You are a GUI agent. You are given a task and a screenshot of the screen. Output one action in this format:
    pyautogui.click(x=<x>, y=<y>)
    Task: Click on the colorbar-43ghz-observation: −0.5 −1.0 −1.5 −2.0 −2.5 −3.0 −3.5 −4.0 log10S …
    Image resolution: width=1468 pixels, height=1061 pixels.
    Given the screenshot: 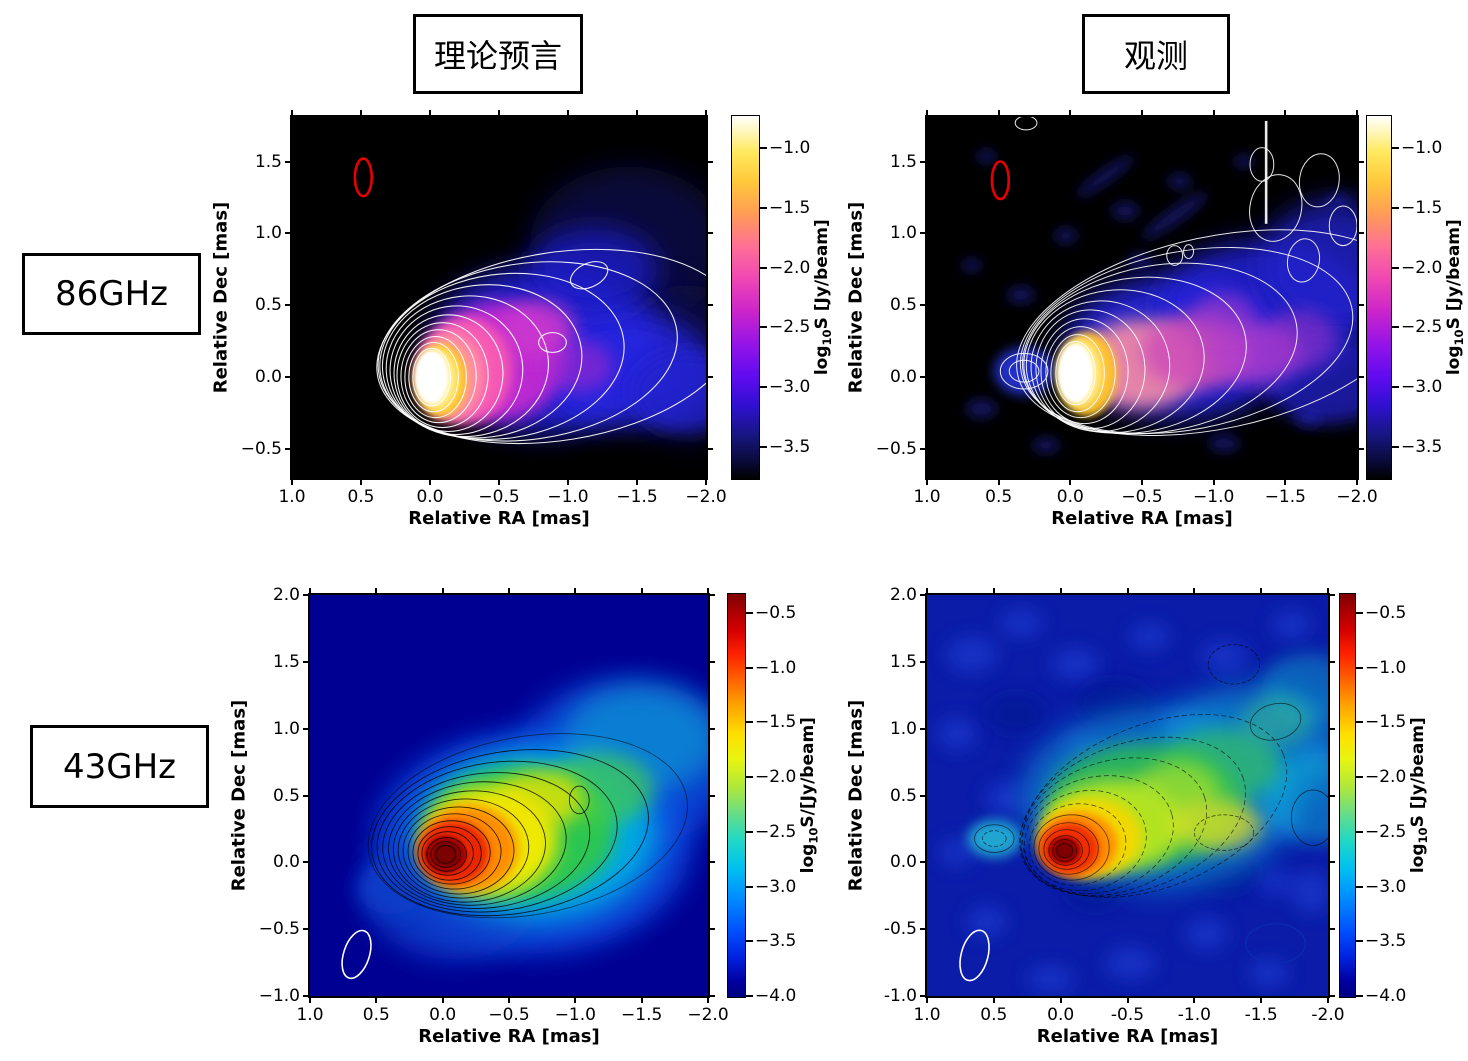 What is the action you would take?
    pyautogui.click(x=1384, y=799)
    